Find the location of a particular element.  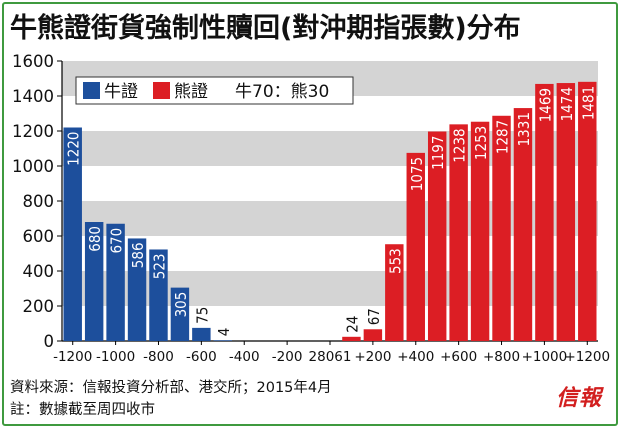

legend: 牛證 熊證 牛70：熊30 is located at coordinates (214, 90).